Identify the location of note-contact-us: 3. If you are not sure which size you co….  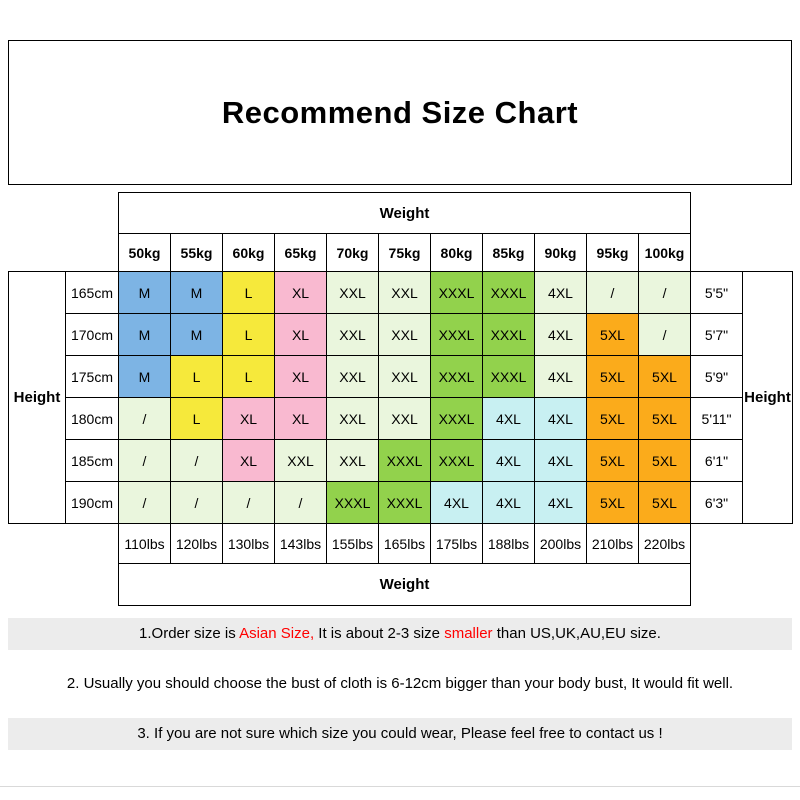
(400, 734).